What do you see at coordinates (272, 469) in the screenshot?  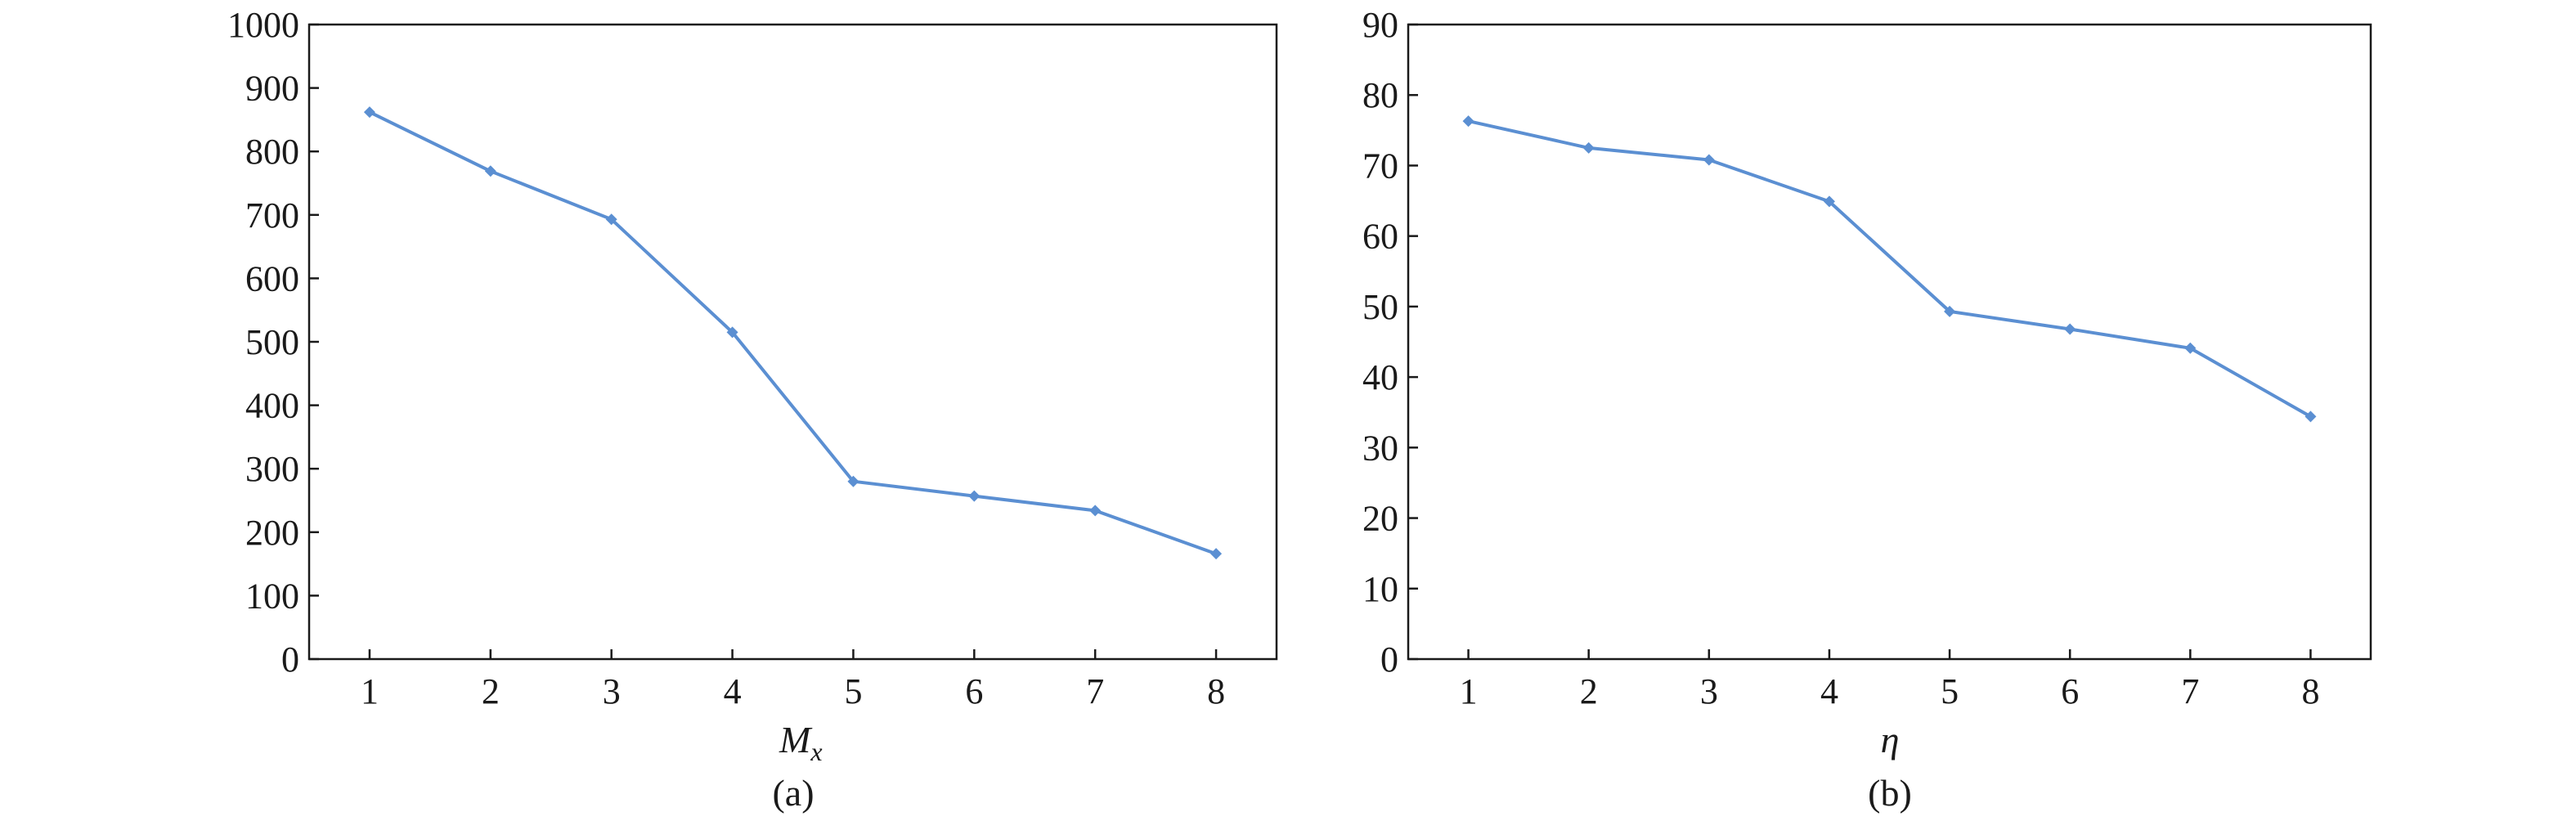 I see `y-tick-label-a: 300` at bounding box center [272, 469].